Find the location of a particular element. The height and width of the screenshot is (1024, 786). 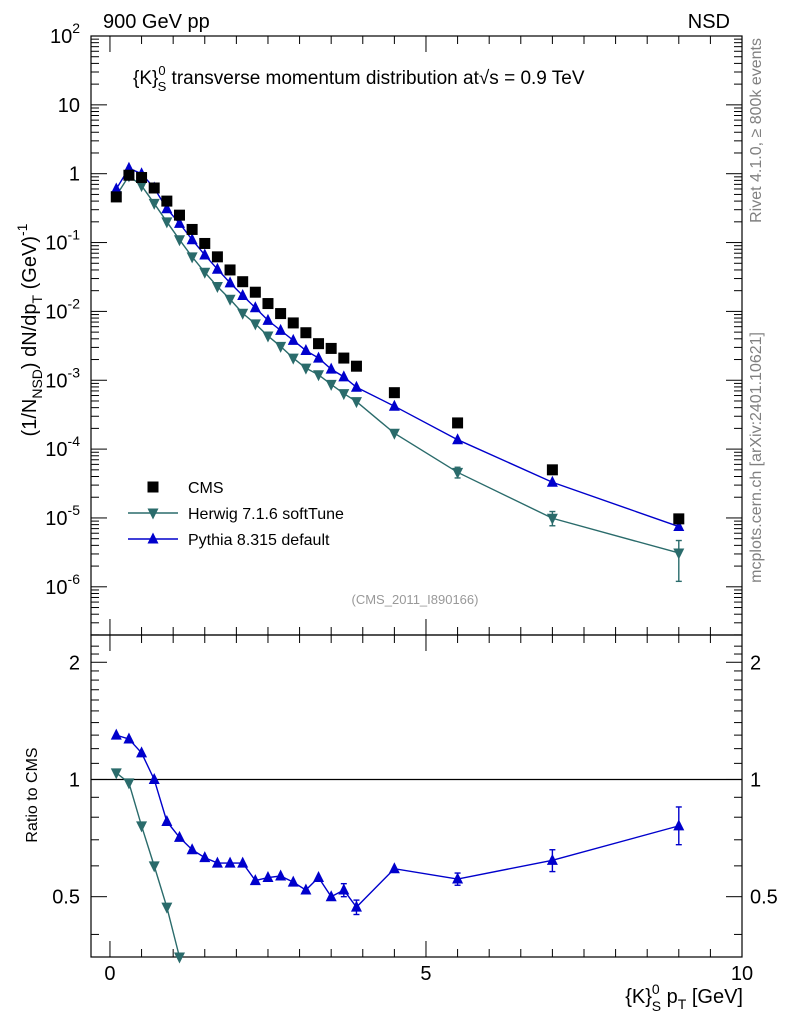

xlabel: {K}0 S pT [GeV] is located at coordinates (684, 997).